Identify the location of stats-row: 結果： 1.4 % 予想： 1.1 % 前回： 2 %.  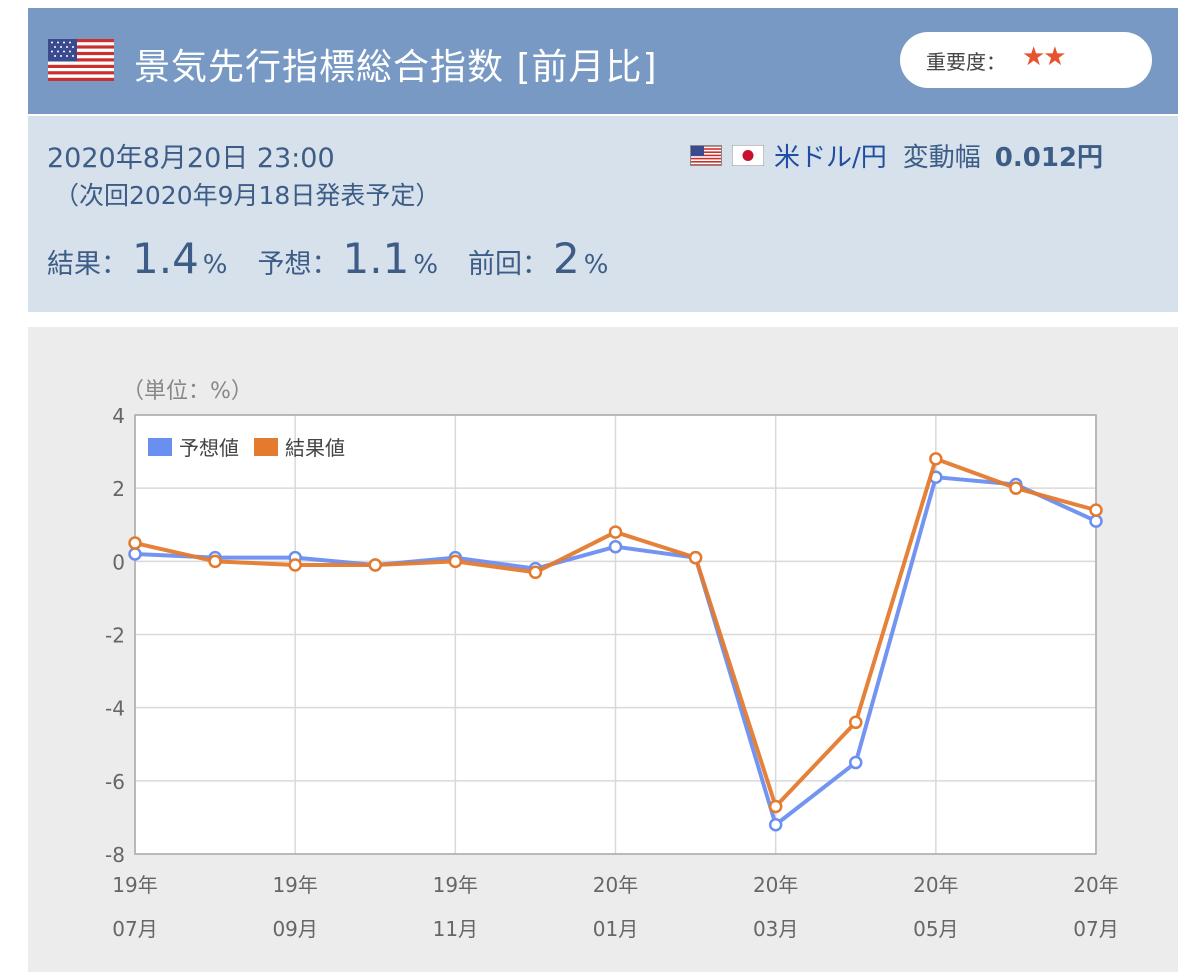
(342, 258).